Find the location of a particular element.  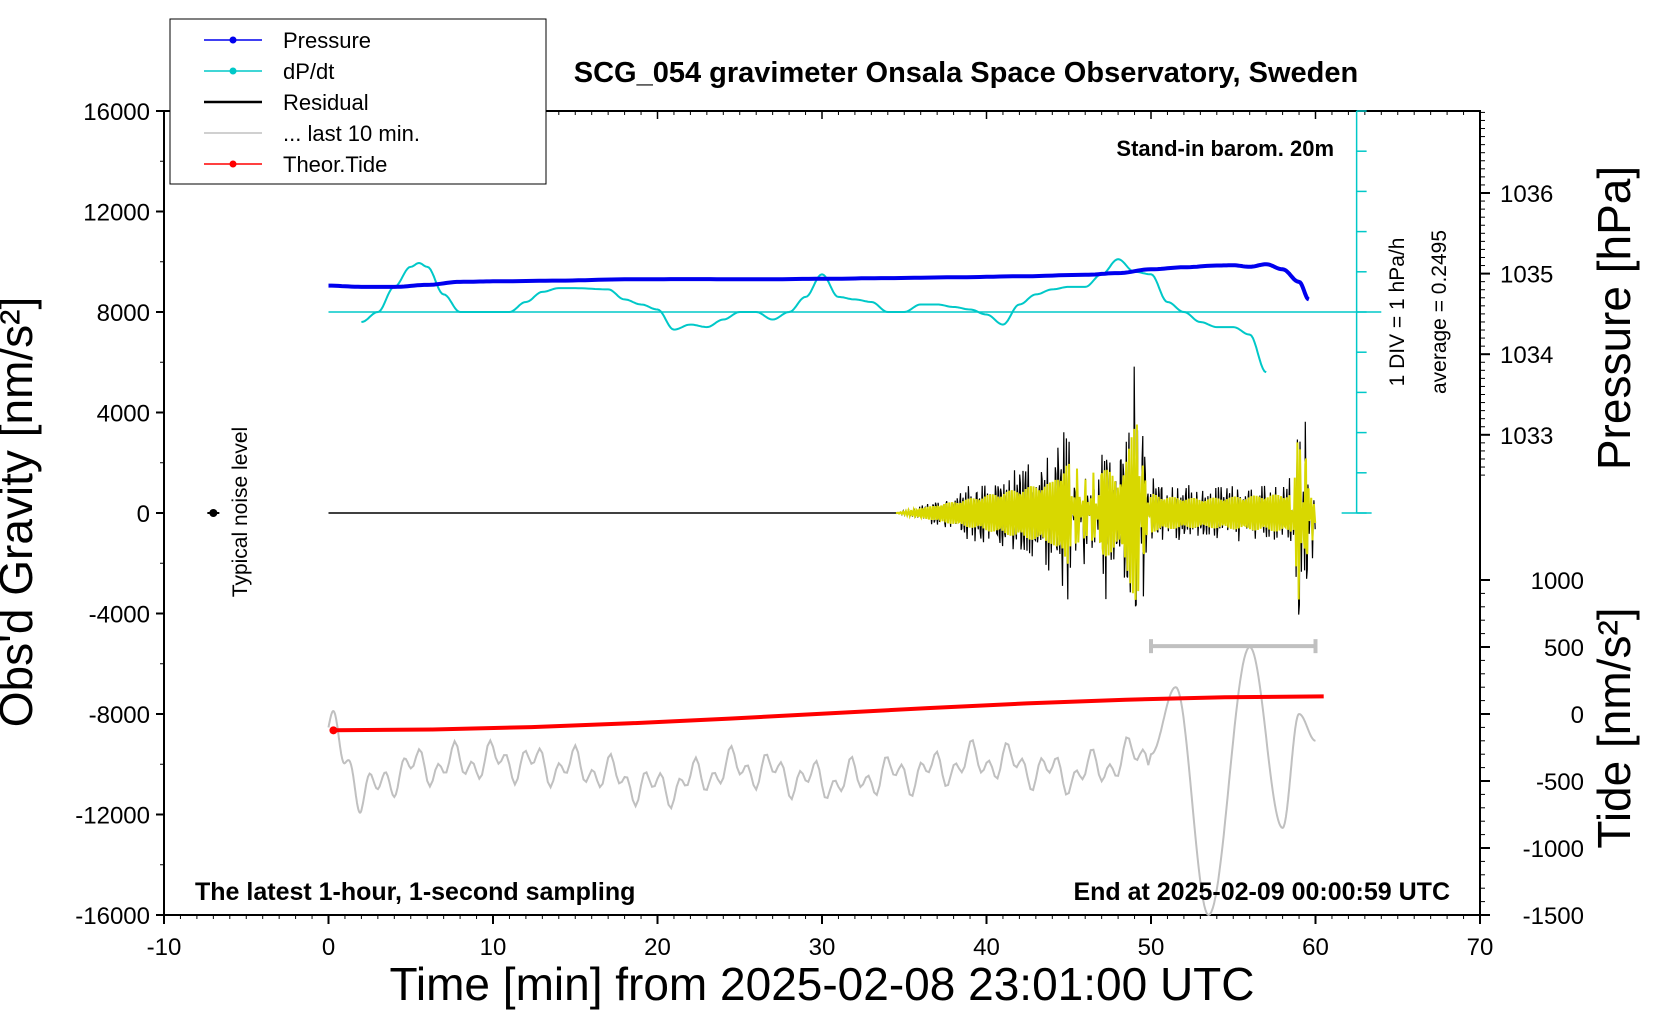

x-tick-label: -10 is located at coordinates (164, 947).